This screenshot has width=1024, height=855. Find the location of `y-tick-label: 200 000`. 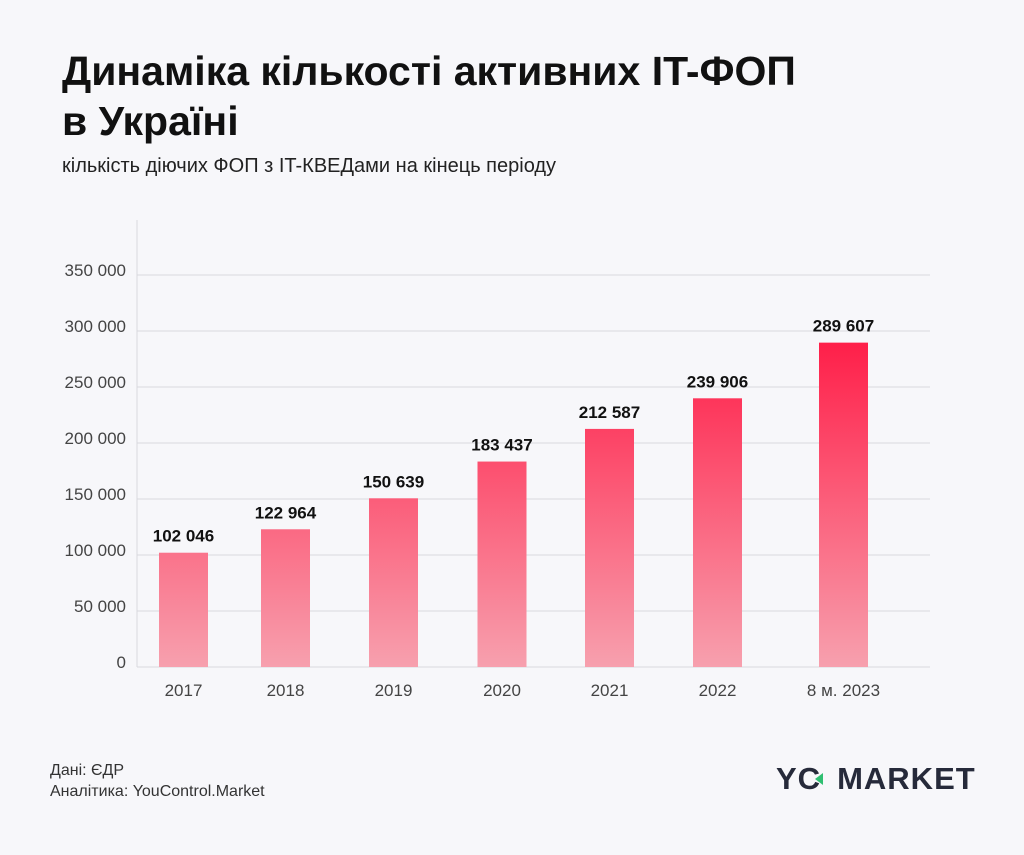

y-tick-label: 200 000 is located at coordinates (95, 438).